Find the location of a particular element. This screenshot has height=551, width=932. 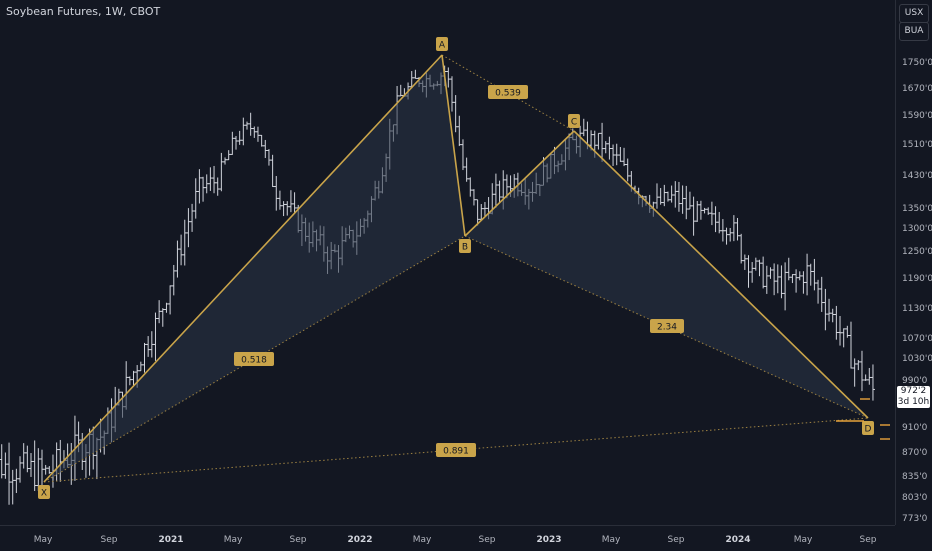

last-price-value: 972'2 is located at coordinates (913, 391).